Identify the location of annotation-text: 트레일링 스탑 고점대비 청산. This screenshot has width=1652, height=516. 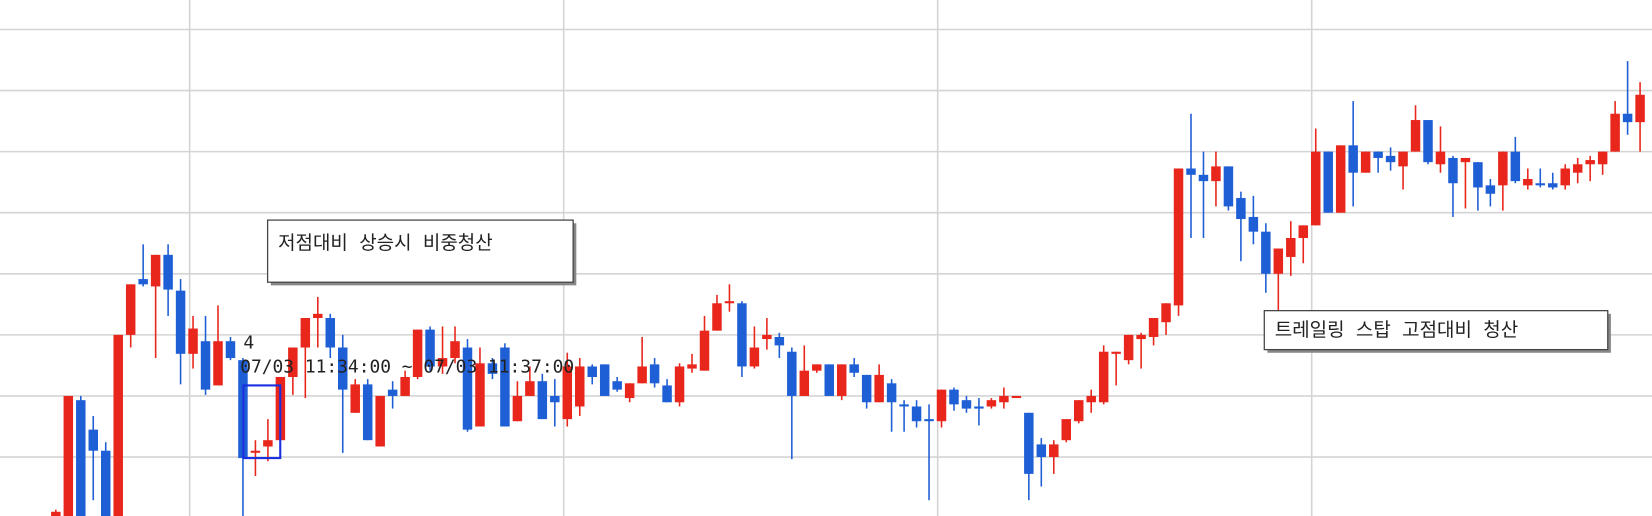
(1396, 330).